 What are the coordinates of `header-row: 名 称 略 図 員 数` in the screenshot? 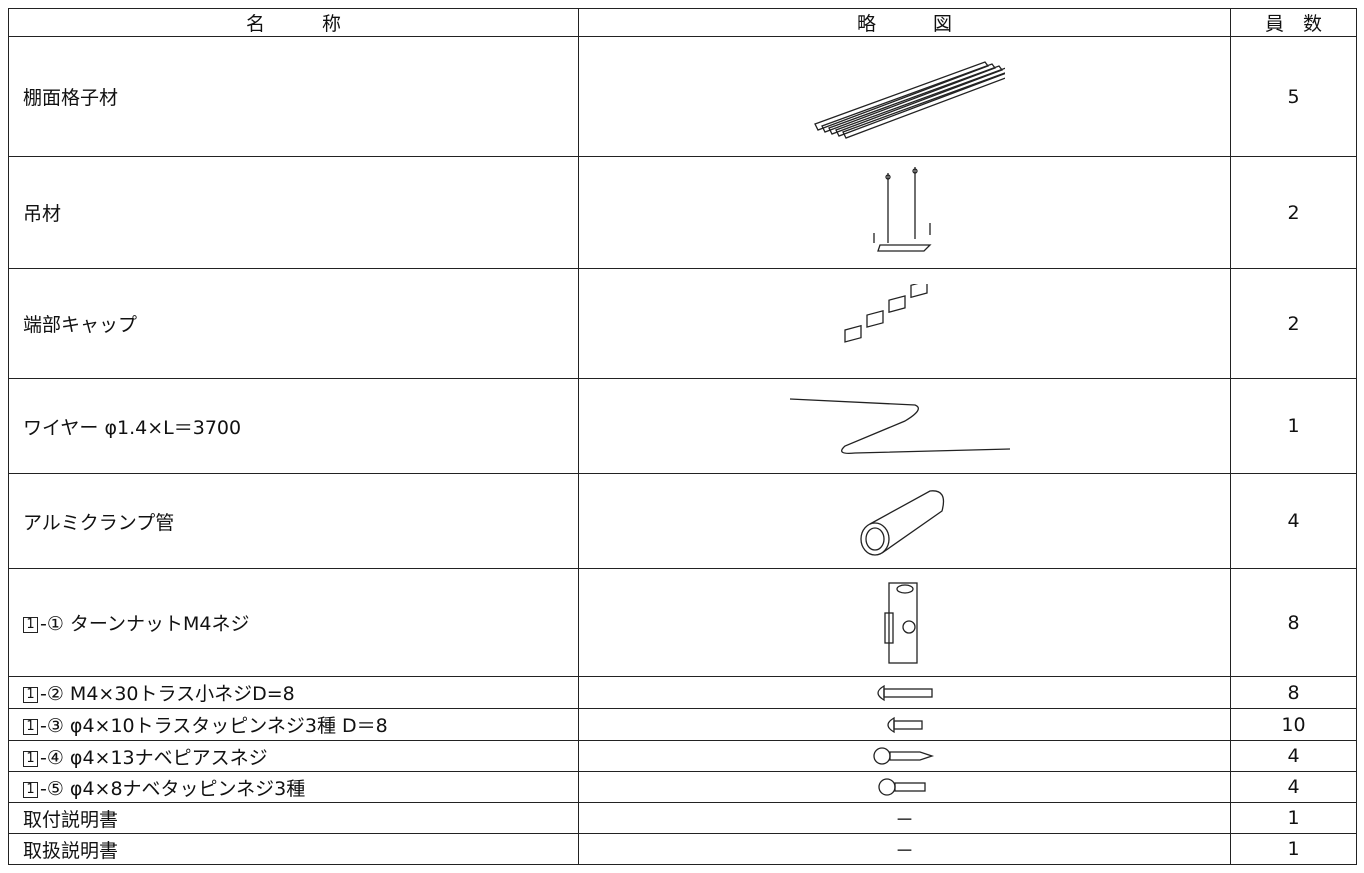 It's located at (682, 22).